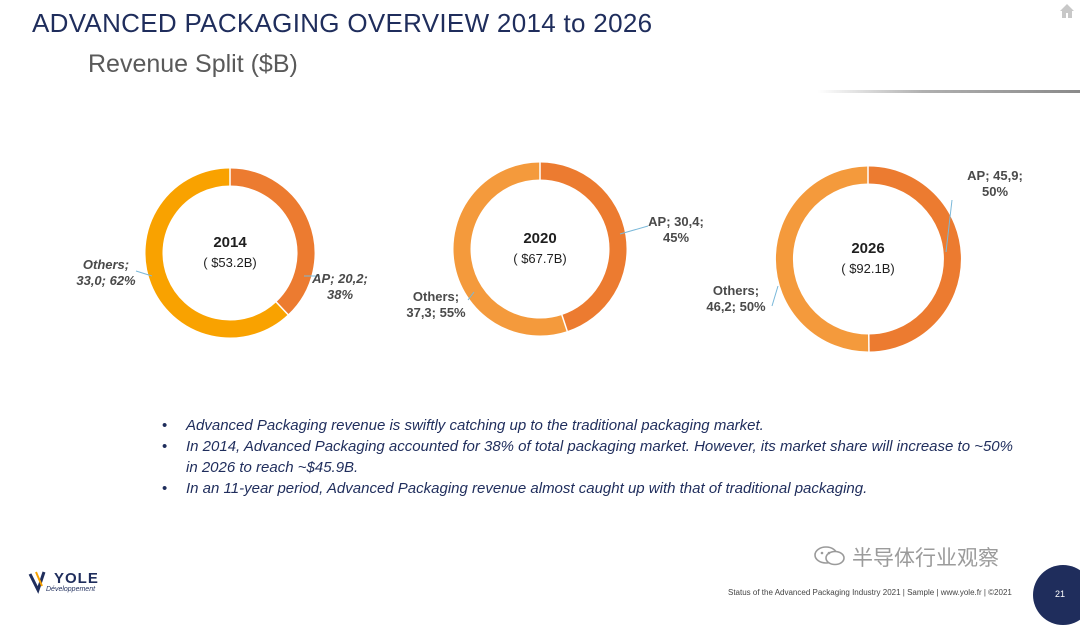 The width and height of the screenshot is (1080, 625). Describe the element at coordinates (867, 248) in the screenshot. I see `donut-center-year: 2026` at that location.